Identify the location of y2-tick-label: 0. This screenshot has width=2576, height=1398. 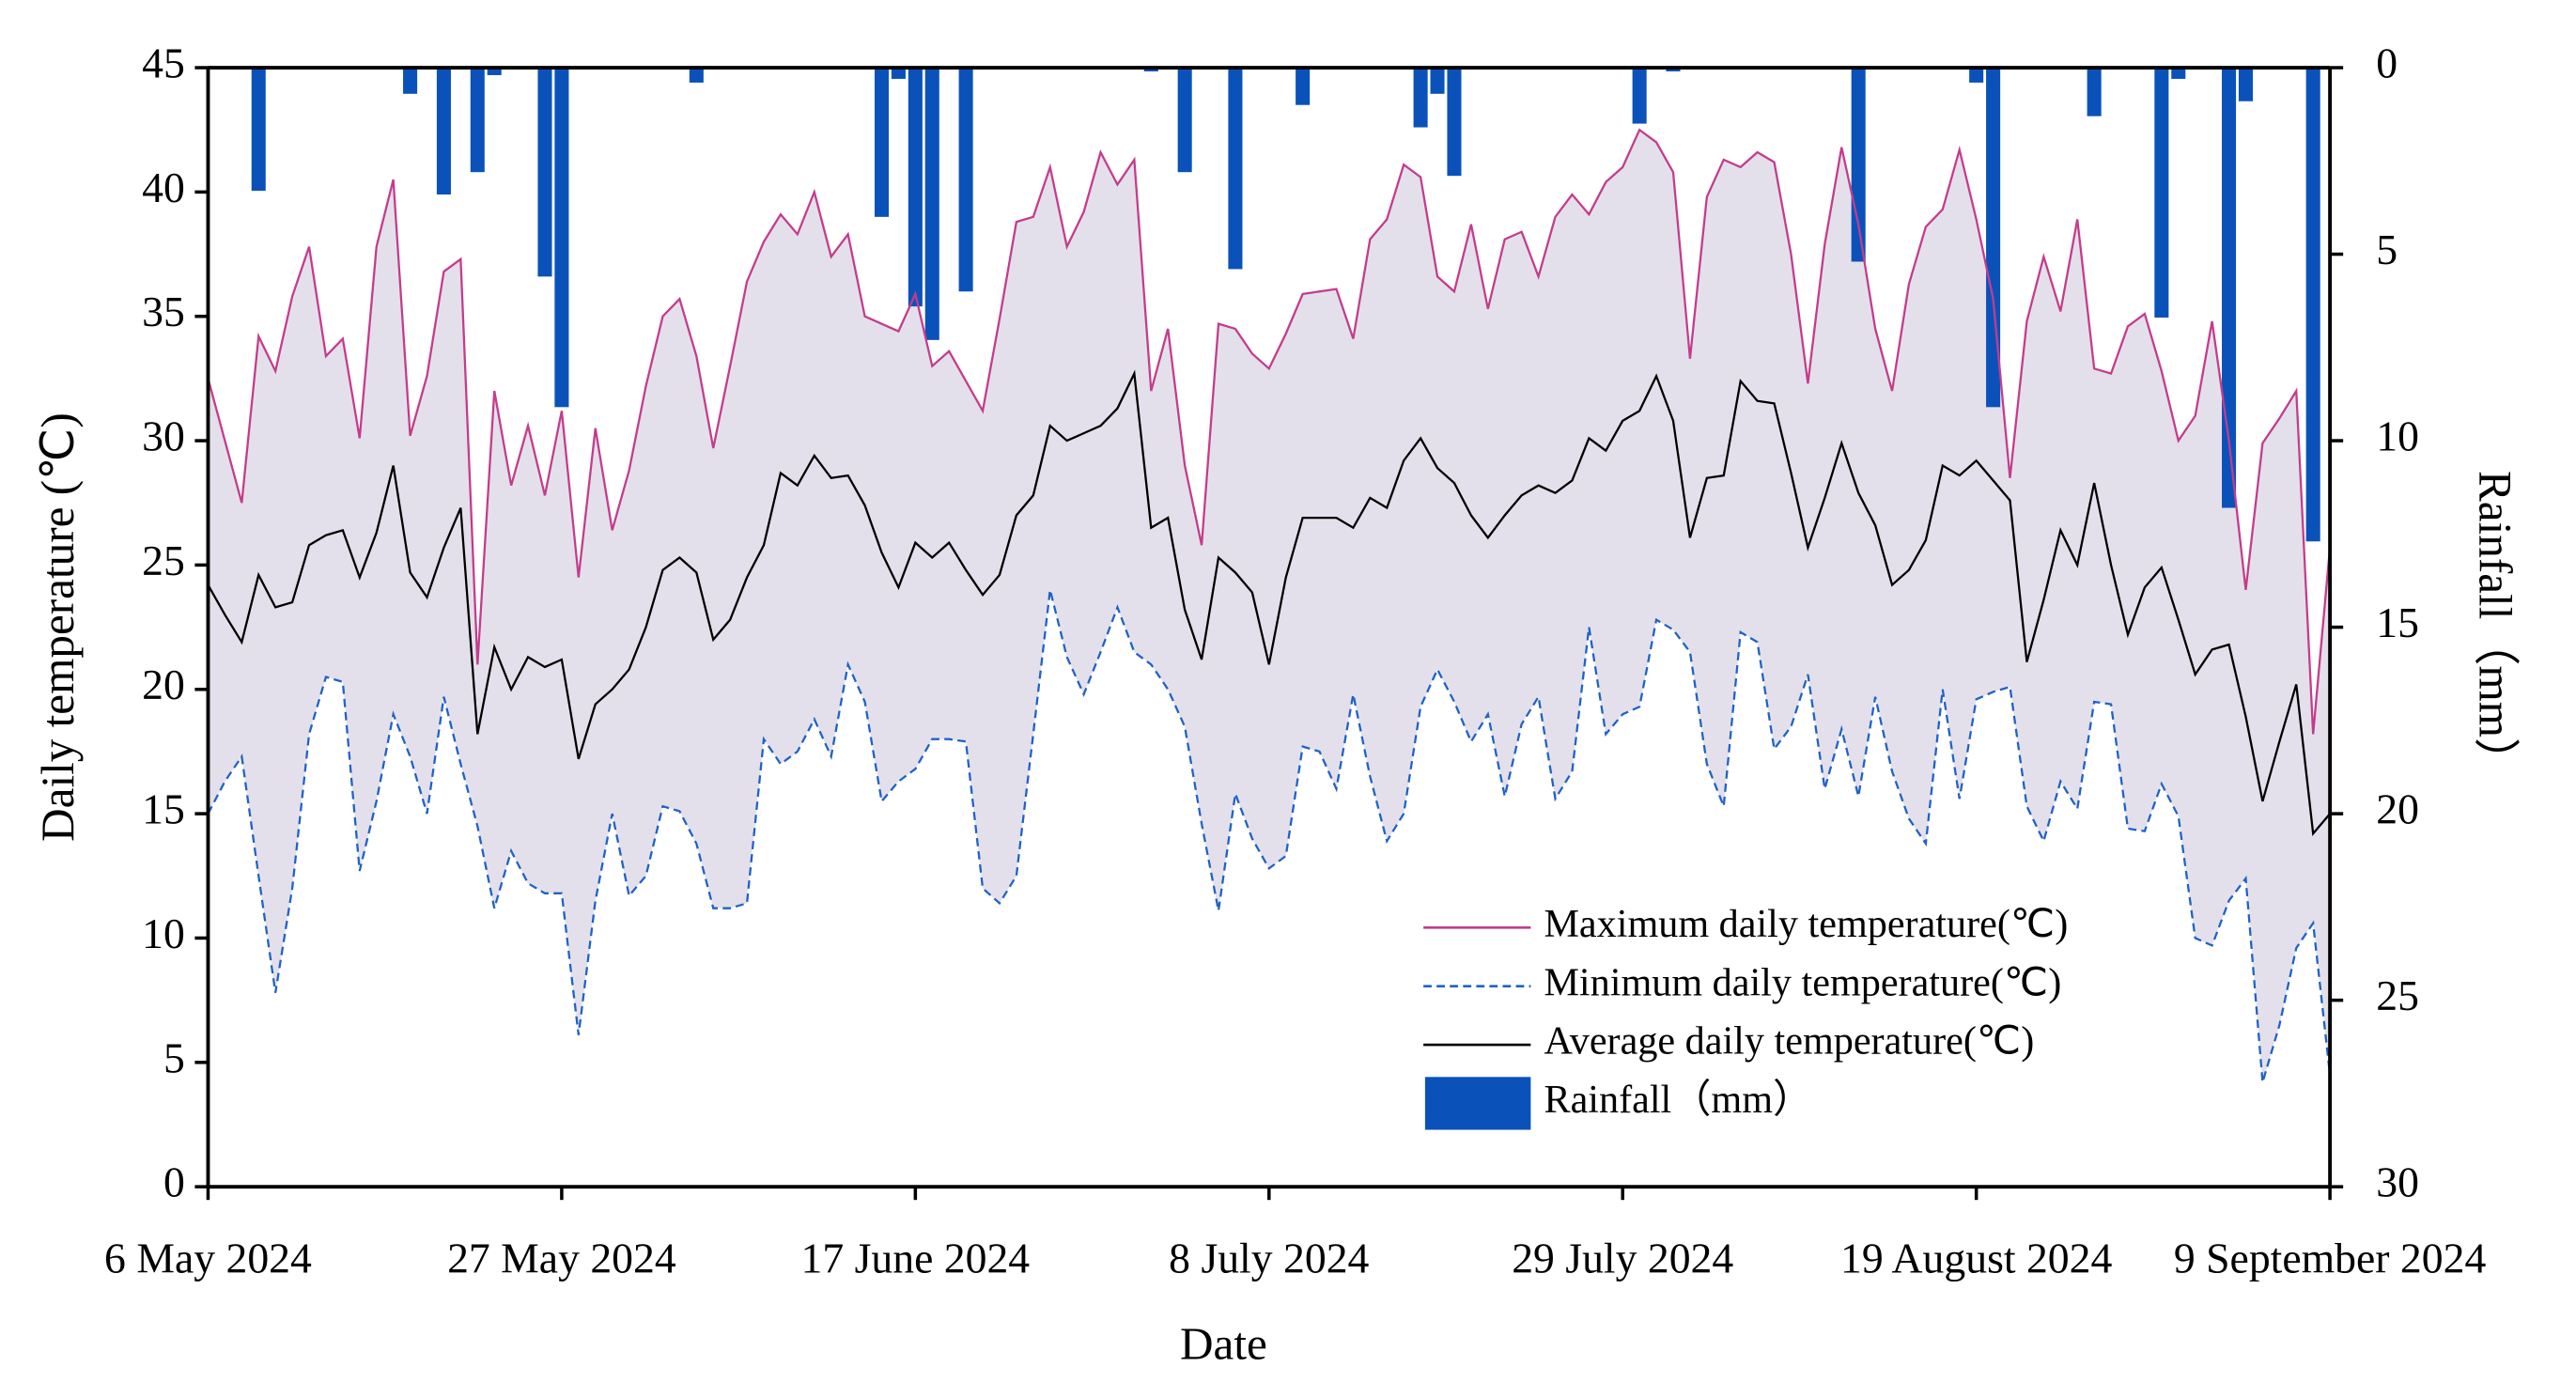
(2387, 63).